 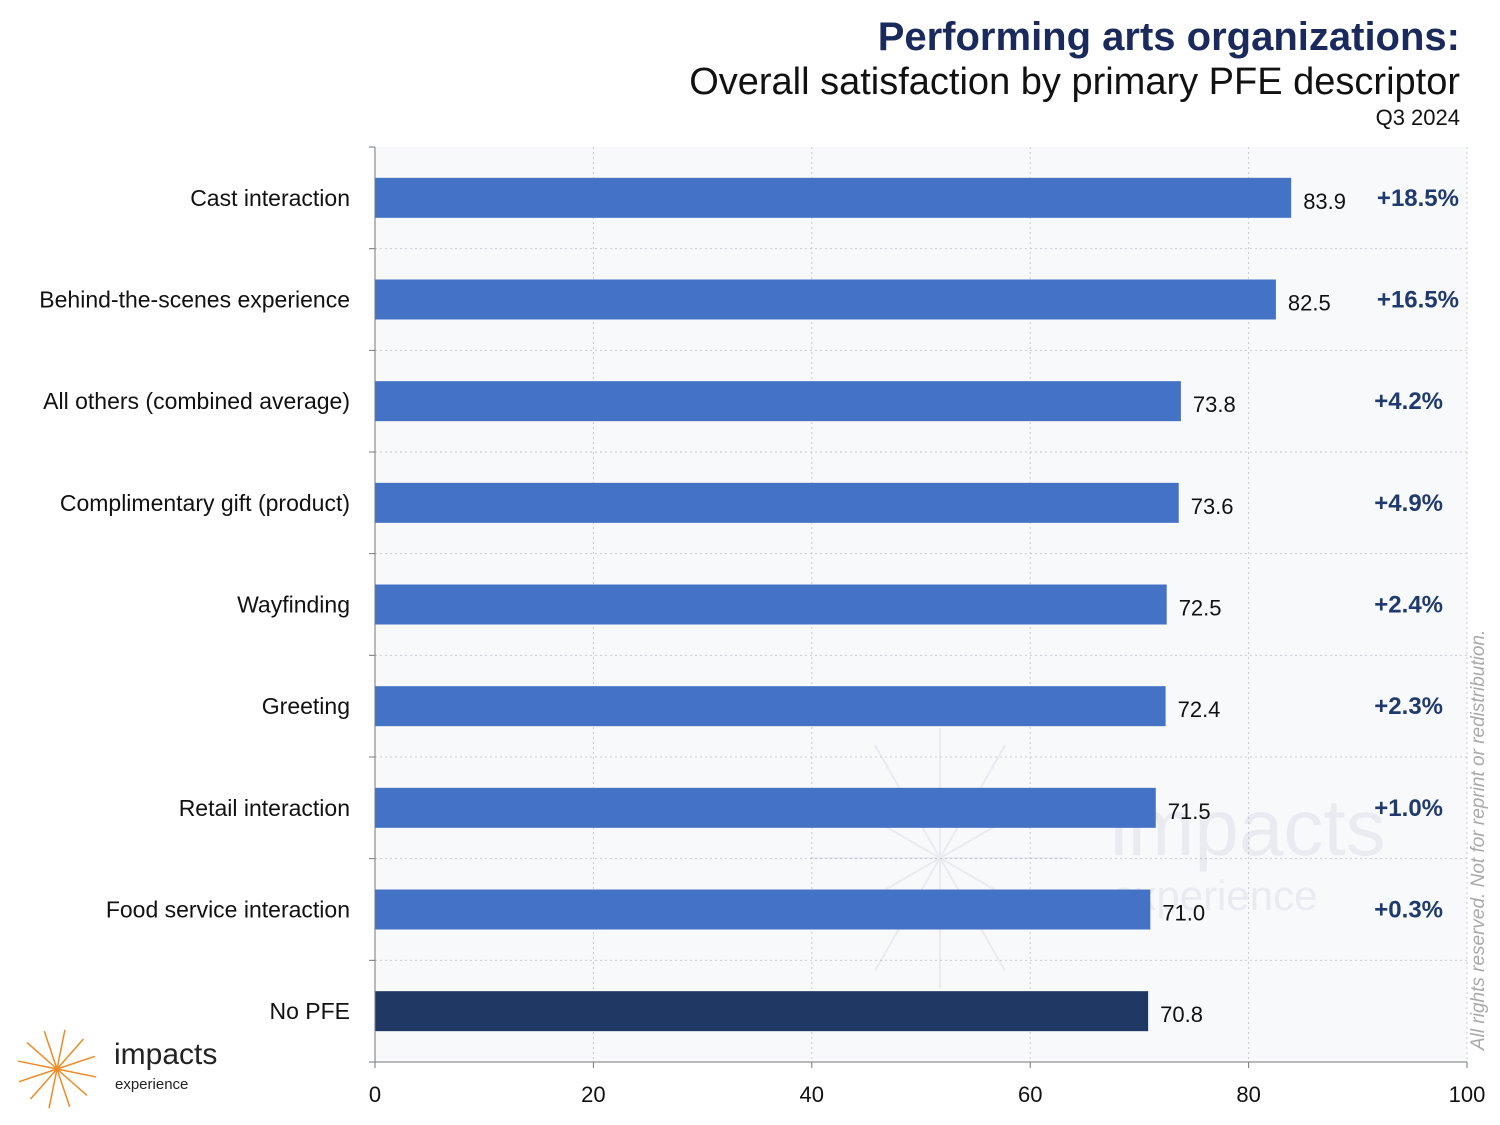 What do you see at coordinates (306, 706) in the screenshot?
I see `category-label: Greeting` at bounding box center [306, 706].